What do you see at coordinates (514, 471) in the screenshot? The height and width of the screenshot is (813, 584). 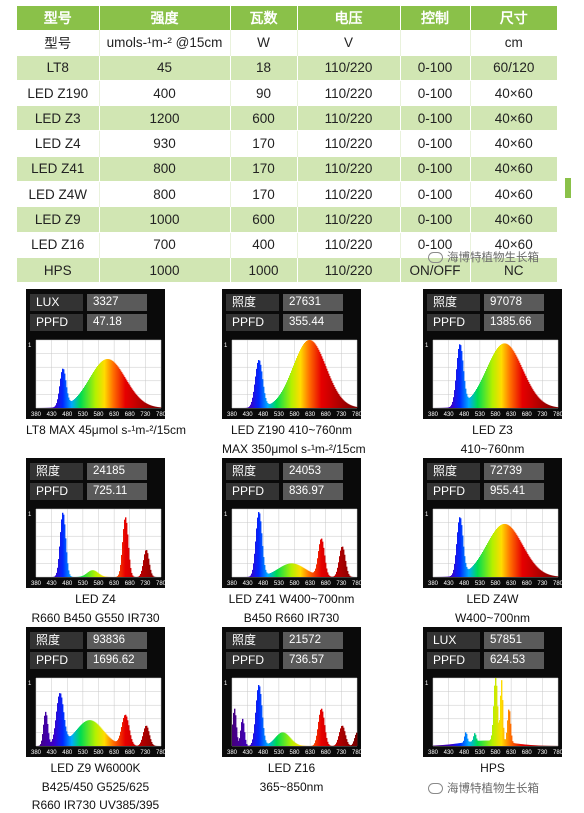 I see `lux-value: 72739` at bounding box center [514, 471].